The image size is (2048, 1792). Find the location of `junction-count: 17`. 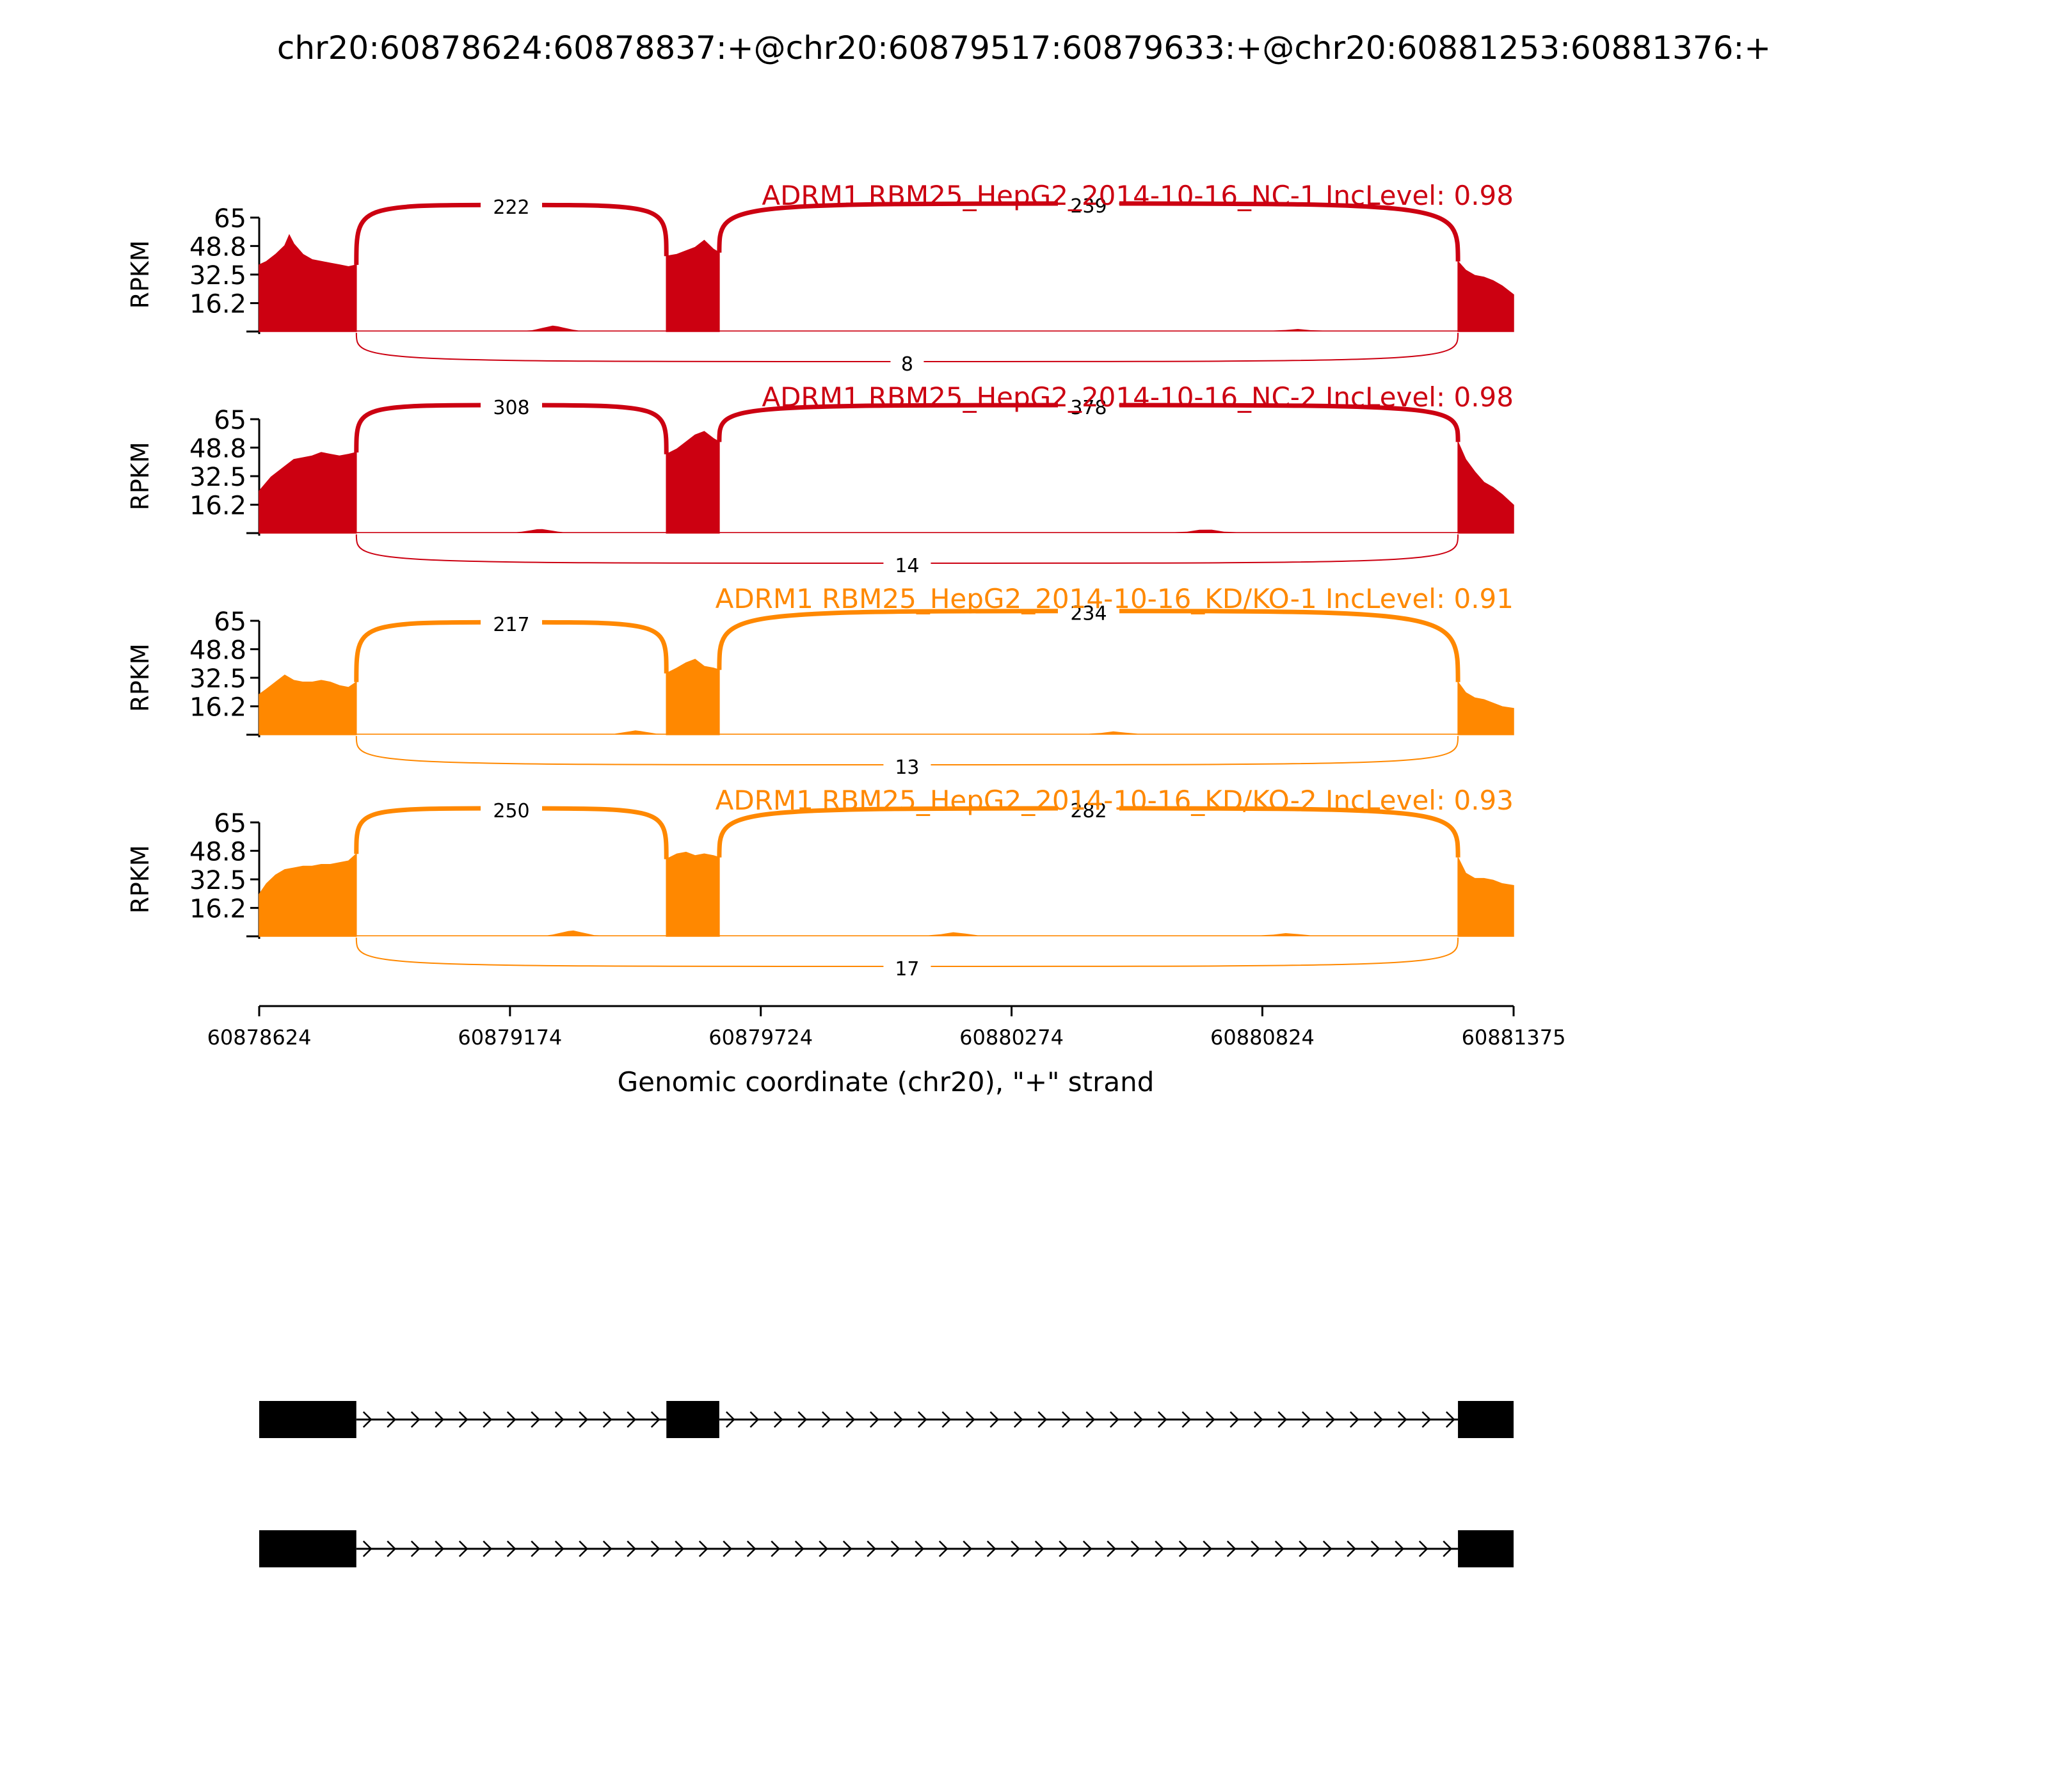

junction-count: 17 is located at coordinates (907, 969).